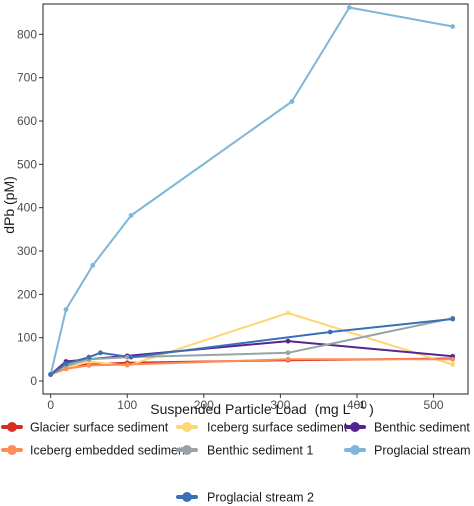 The height and width of the screenshot is (506, 474). What do you see at coordinates (27, 34) in the screenshot?
I see `y-tick-label: 800` at bounding box center [27, 34].